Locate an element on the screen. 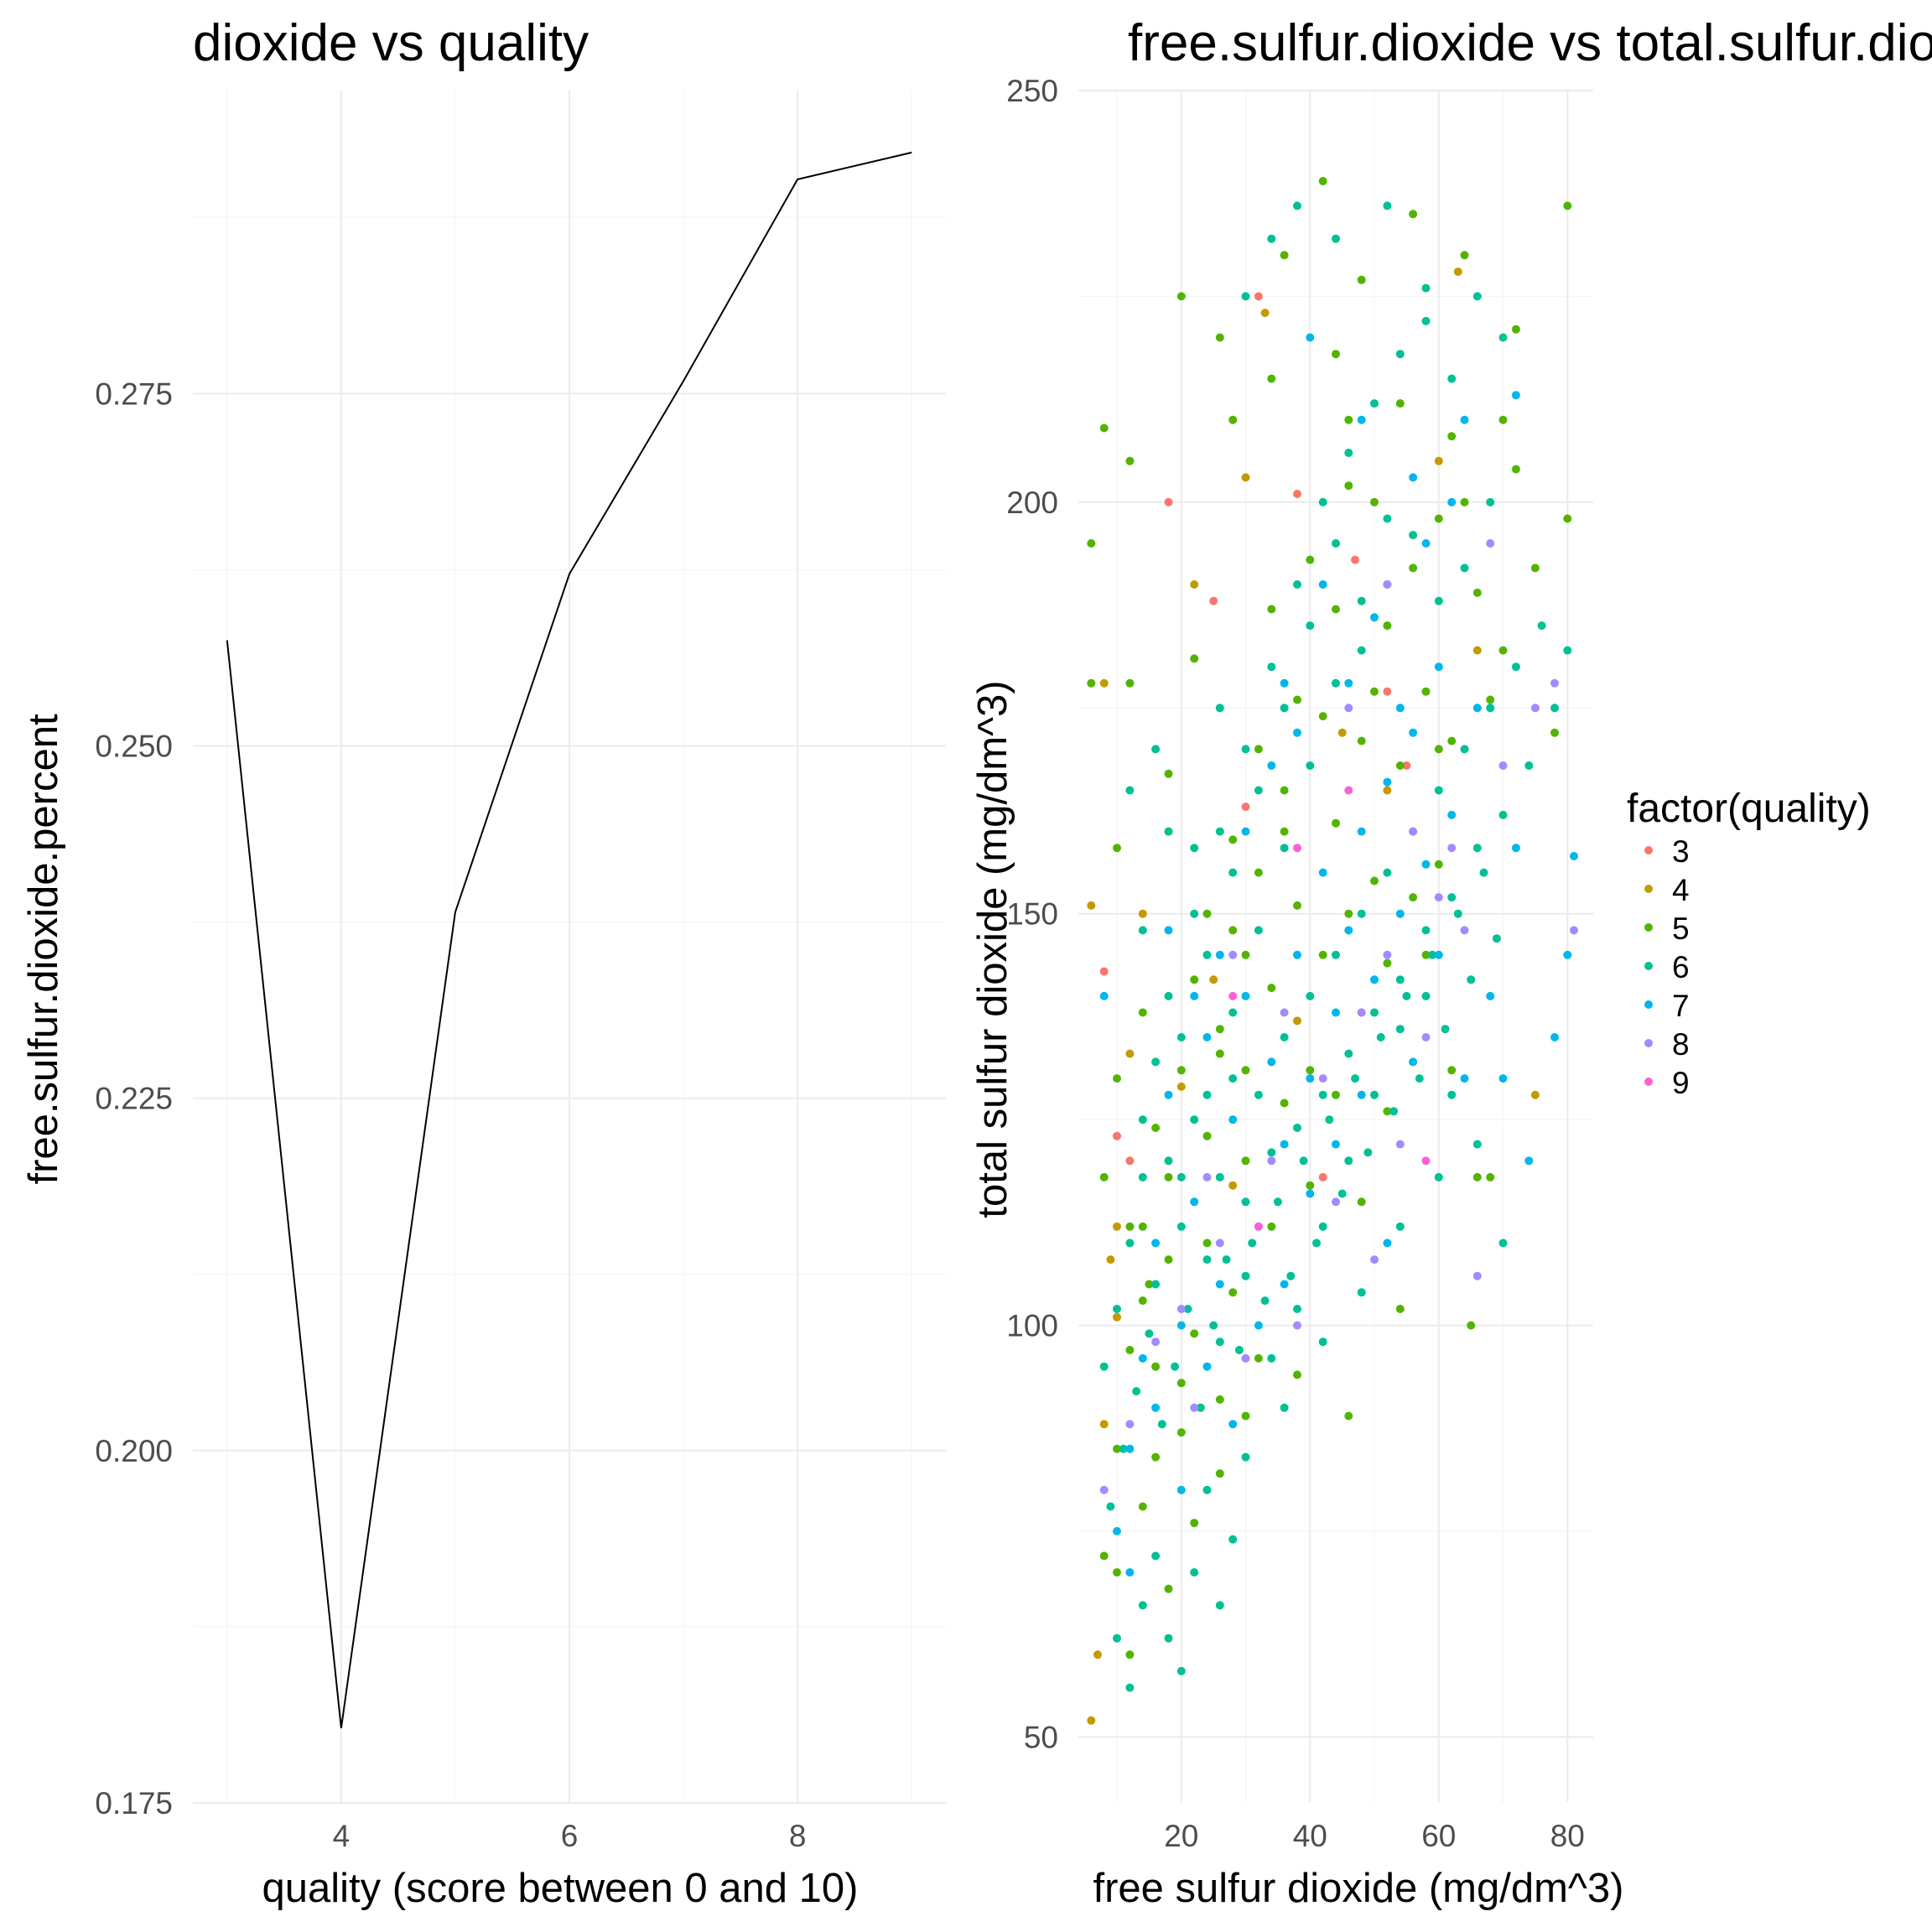  legend-label-9: 9 is located at coordinates (1681, 1083).